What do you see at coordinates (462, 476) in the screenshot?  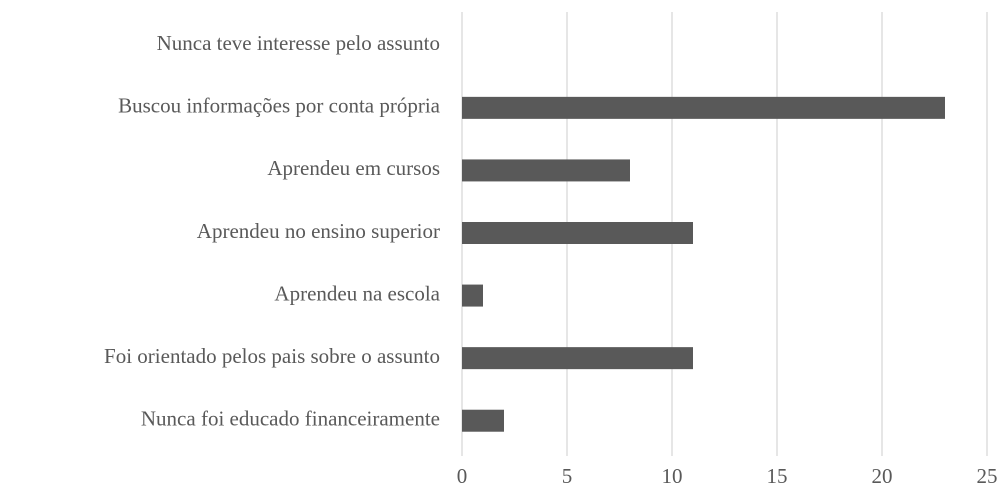 I see `x-tick-label: 0` at bounding box center [462, 476].